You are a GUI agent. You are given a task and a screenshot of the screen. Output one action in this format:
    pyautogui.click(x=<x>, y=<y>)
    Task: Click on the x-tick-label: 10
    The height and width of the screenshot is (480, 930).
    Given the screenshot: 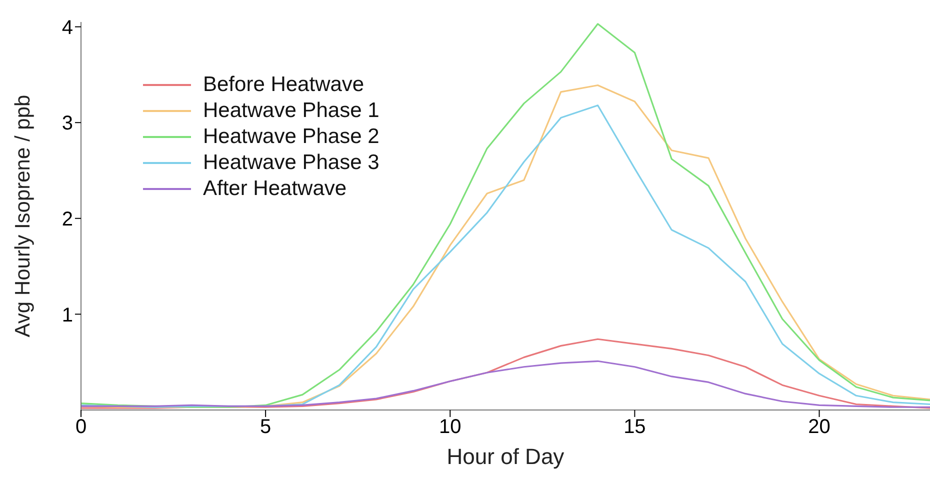 What is the action you would take?
    pyautogui.click(x=450, y=427)
    